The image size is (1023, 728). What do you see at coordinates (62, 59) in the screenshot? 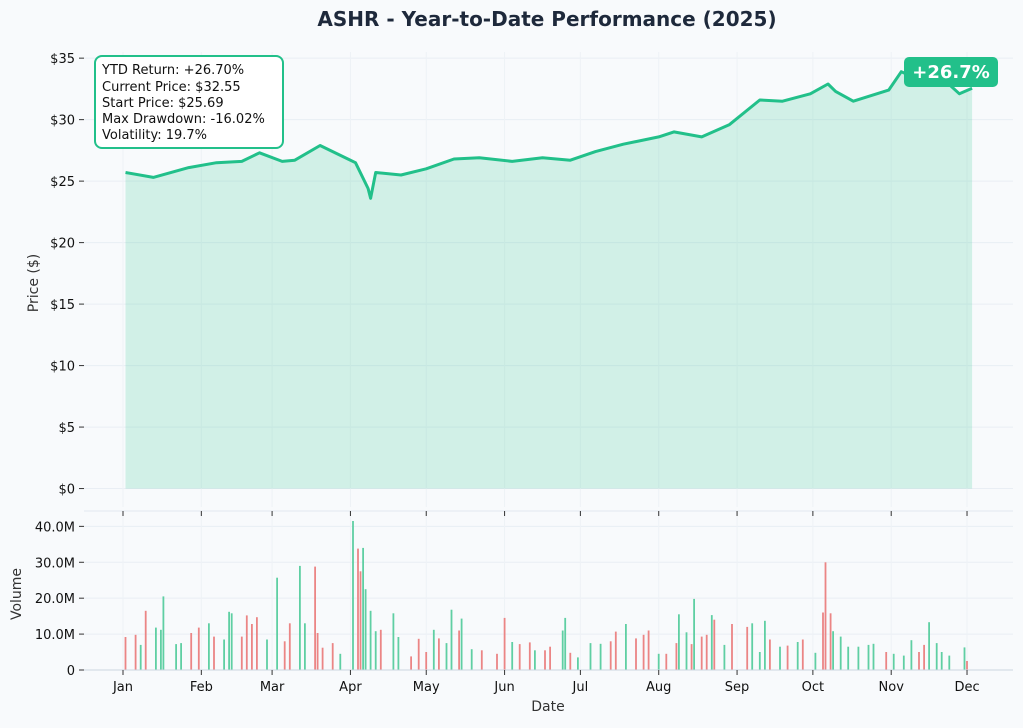
I see `price-y-tick-label: $35` at bounding box center [62, 59].